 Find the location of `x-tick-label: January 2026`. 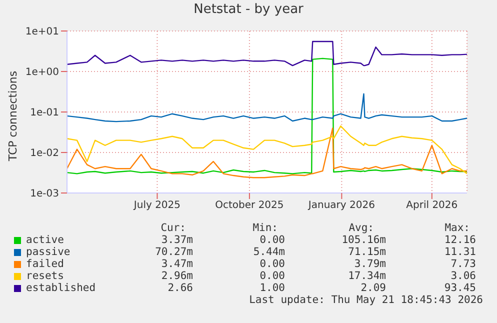

x-tick-label: January 2026 is located at coordinates (341, 206).